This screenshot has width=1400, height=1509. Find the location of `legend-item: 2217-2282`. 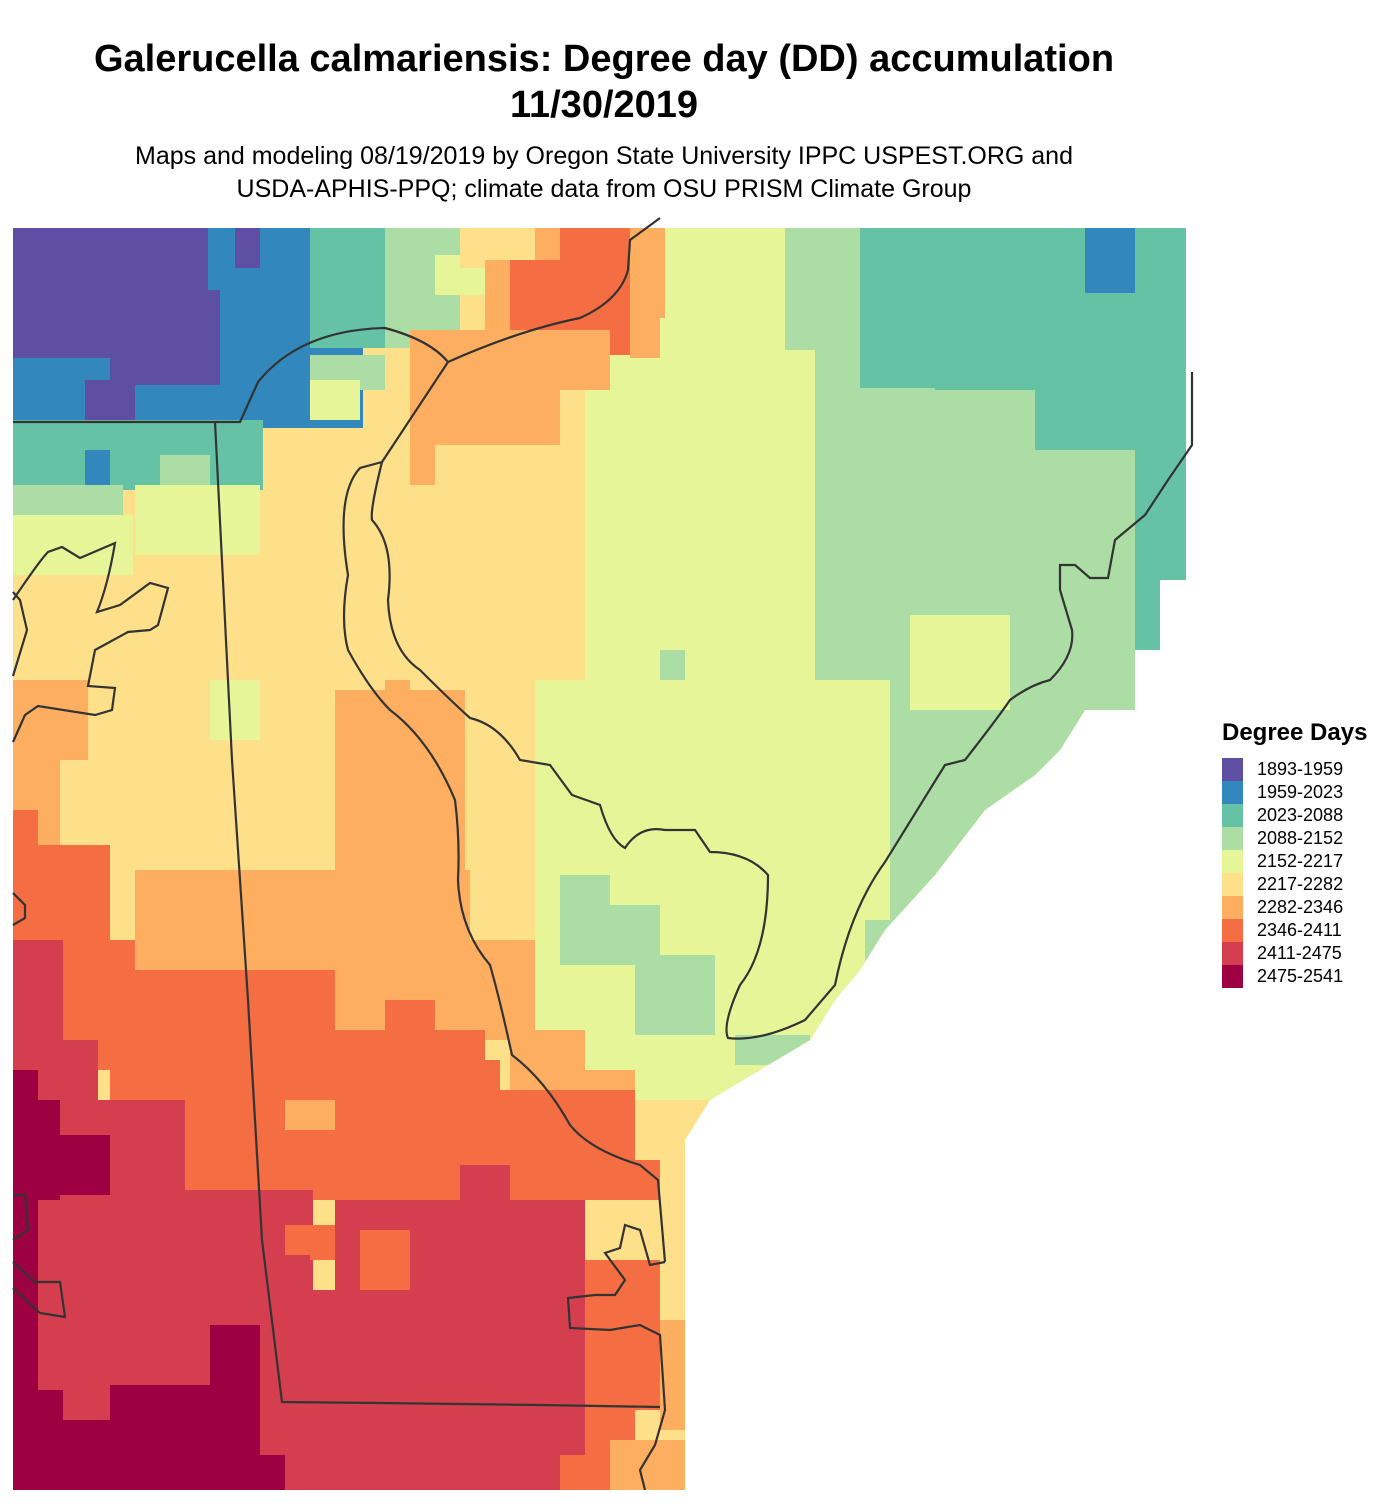

legend-item: 2217-2282 is located at coordinates (1294, 884).